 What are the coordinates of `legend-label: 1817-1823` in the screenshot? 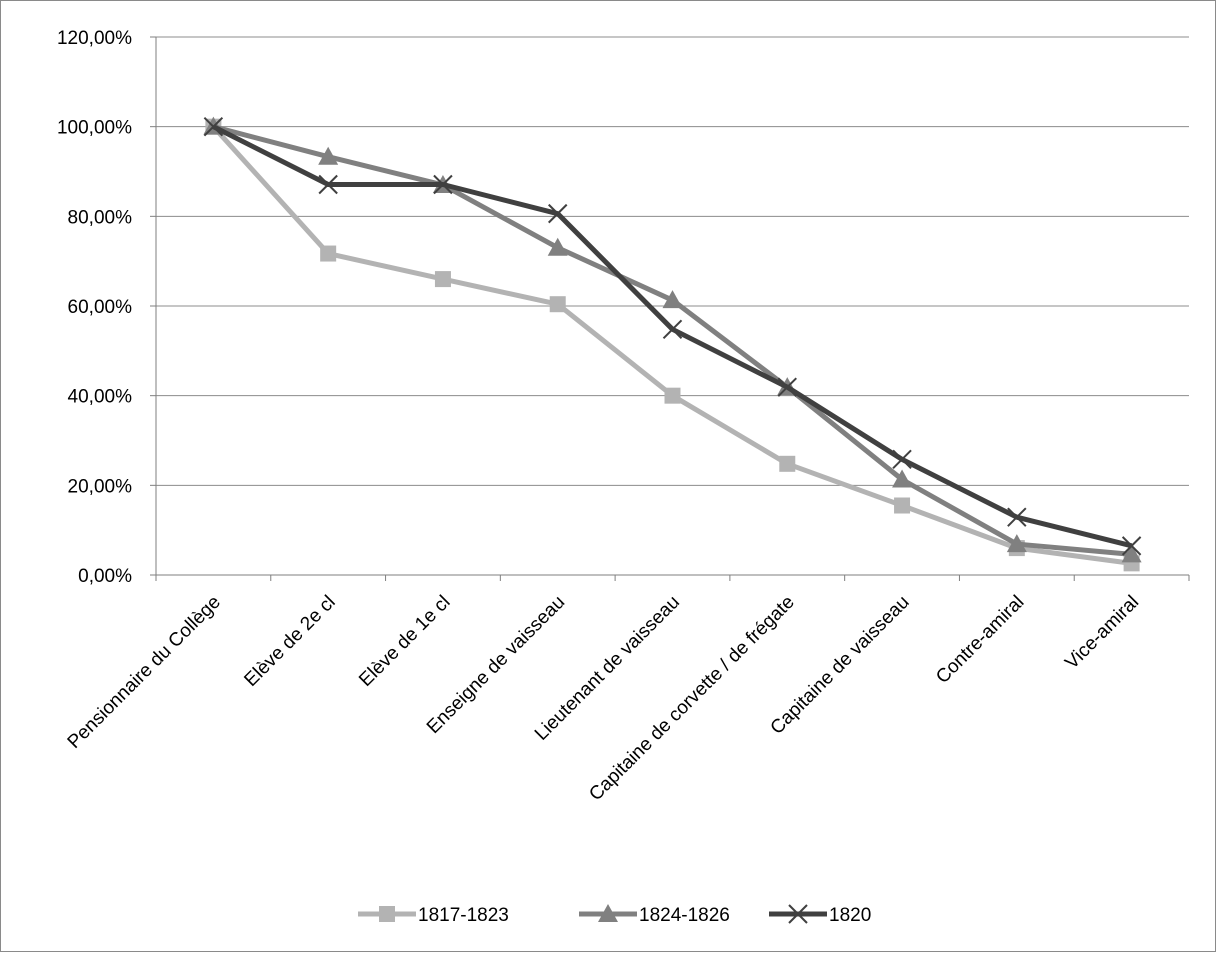 It's located at (463, 915).